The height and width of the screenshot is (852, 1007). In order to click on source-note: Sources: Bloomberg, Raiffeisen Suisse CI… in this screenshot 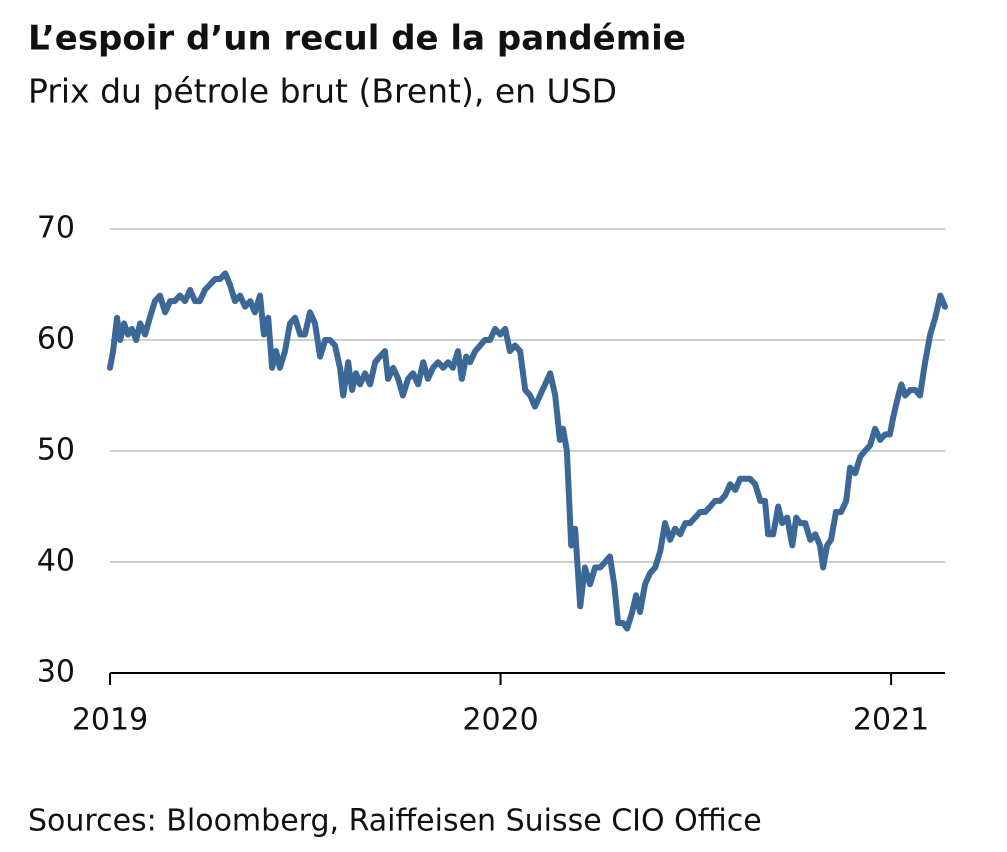, I will do `click(395, 821)`.